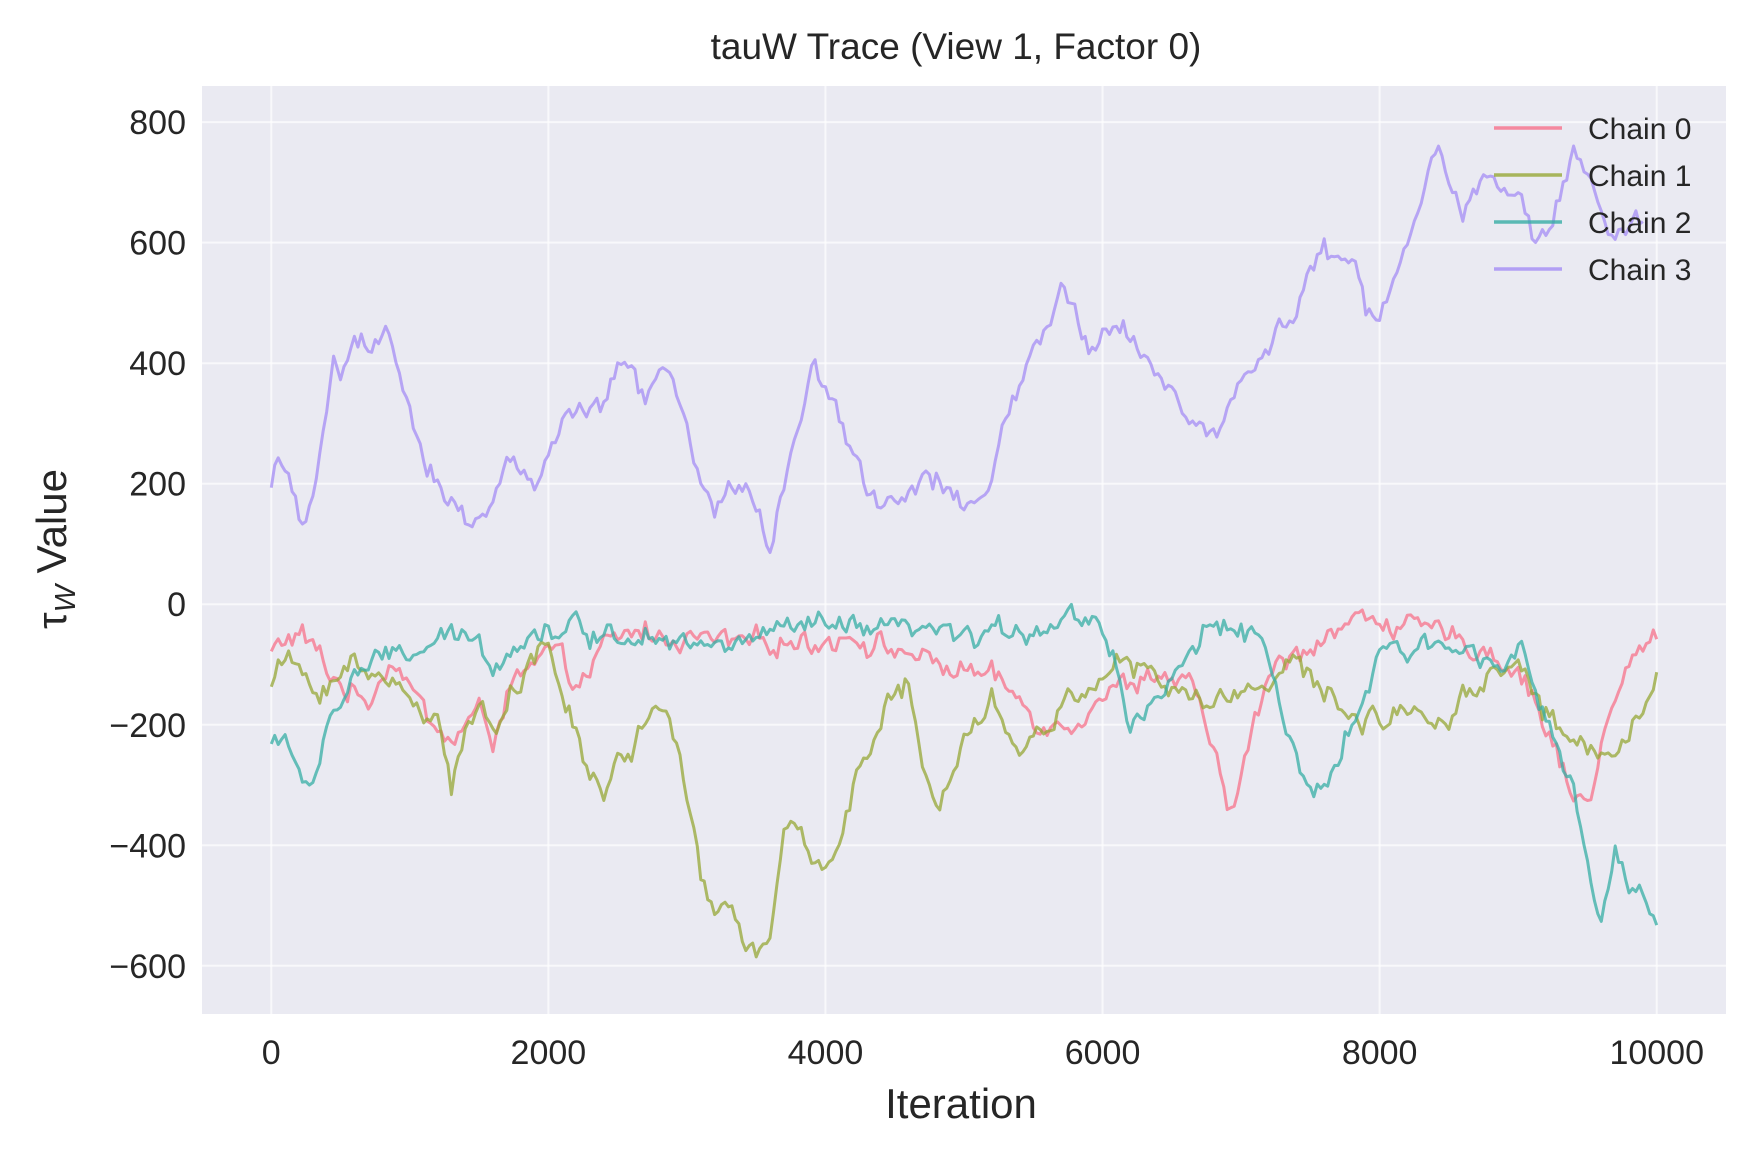  I want to click on y-tick-label: 0, so click(176, 605).